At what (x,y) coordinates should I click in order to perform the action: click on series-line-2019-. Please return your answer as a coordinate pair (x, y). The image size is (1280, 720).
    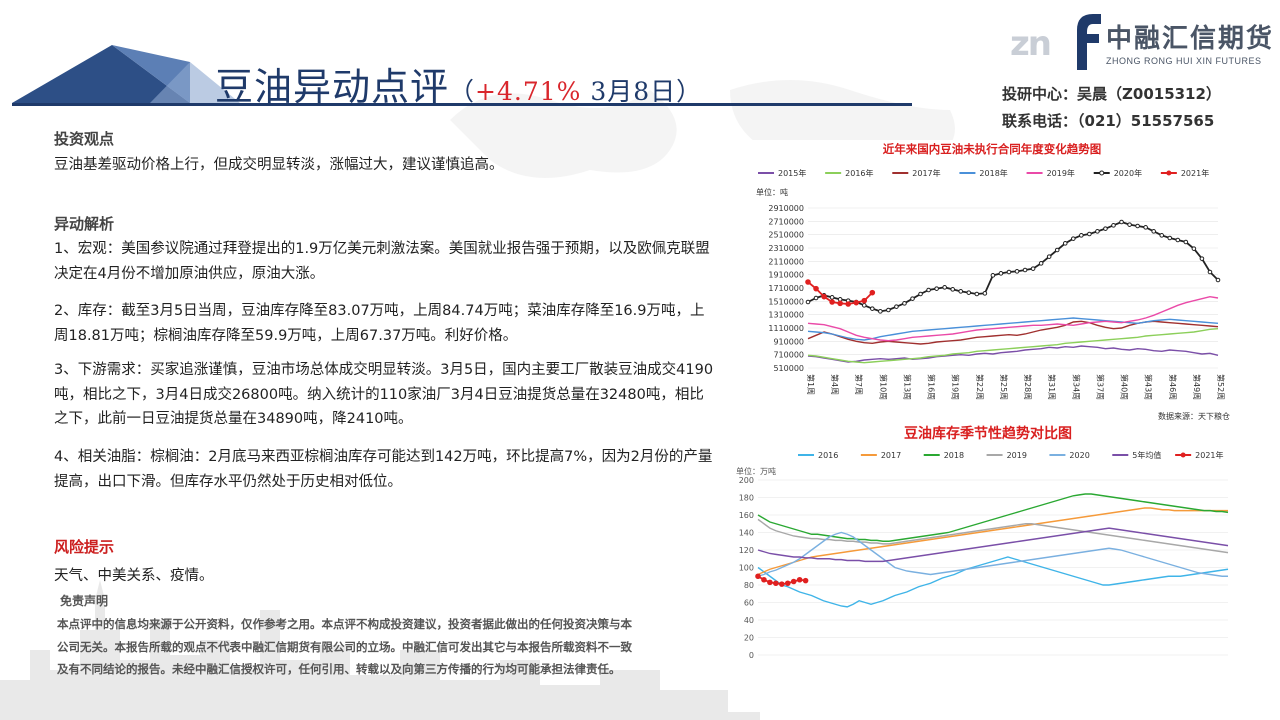
    Looking at the image, I should click on (1013, 318).